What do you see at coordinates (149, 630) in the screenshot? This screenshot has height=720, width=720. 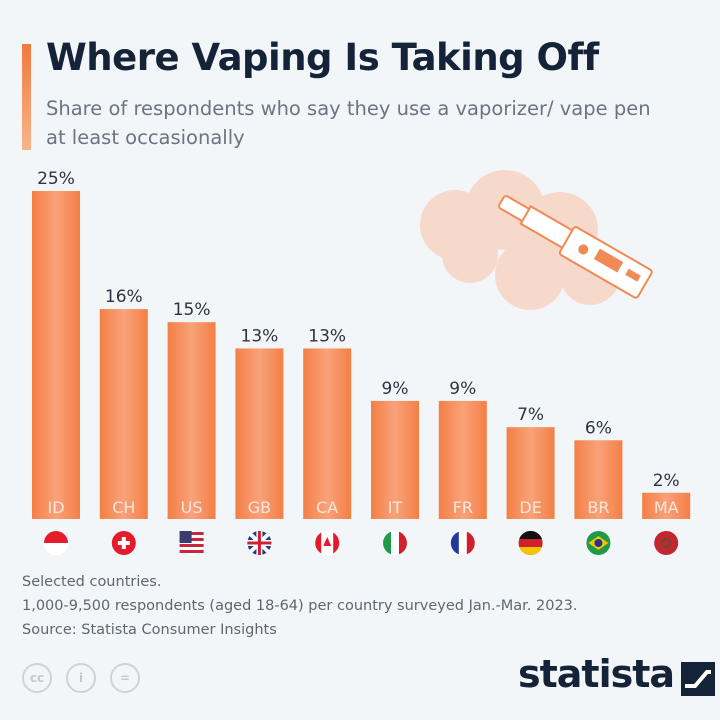 I see `footer-source: Source: Statista Consumer Insights` at bounding box center [149, 630].